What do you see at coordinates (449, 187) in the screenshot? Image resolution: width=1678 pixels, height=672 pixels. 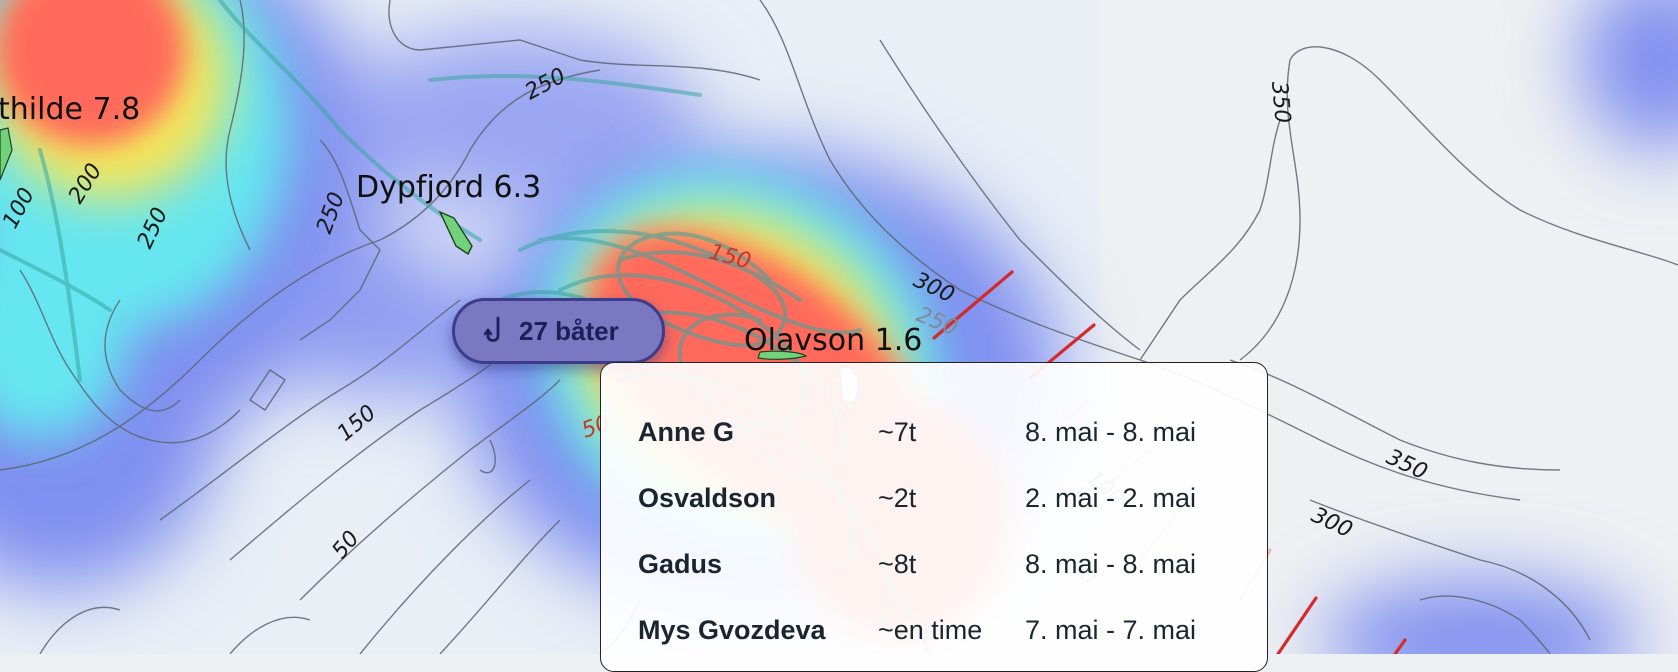 I see `place-label: Dypfjord 6.3` at bounding box center [449, 187].